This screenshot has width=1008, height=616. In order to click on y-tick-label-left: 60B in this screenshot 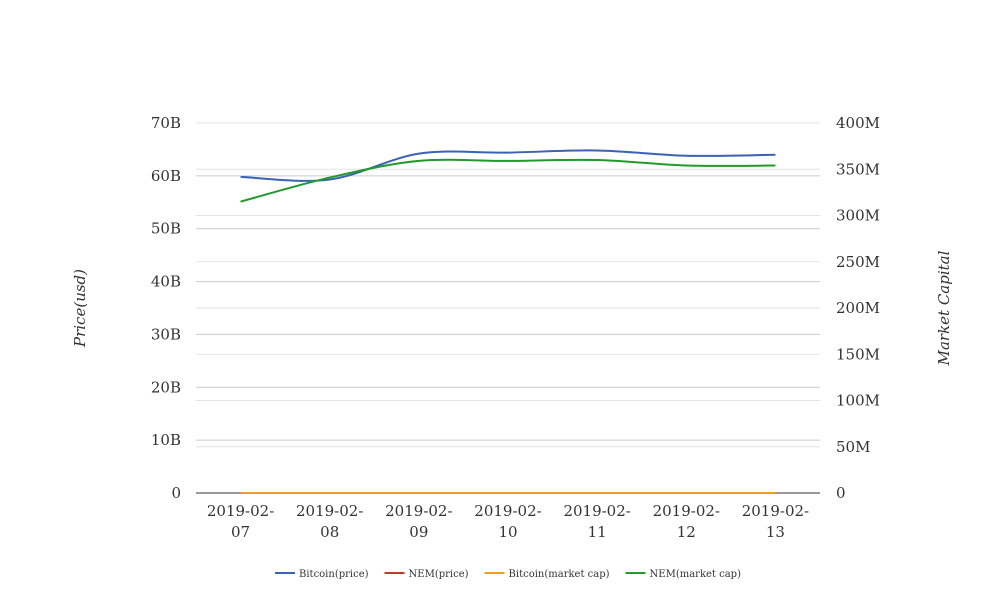, I will do `click(166, 176)`.